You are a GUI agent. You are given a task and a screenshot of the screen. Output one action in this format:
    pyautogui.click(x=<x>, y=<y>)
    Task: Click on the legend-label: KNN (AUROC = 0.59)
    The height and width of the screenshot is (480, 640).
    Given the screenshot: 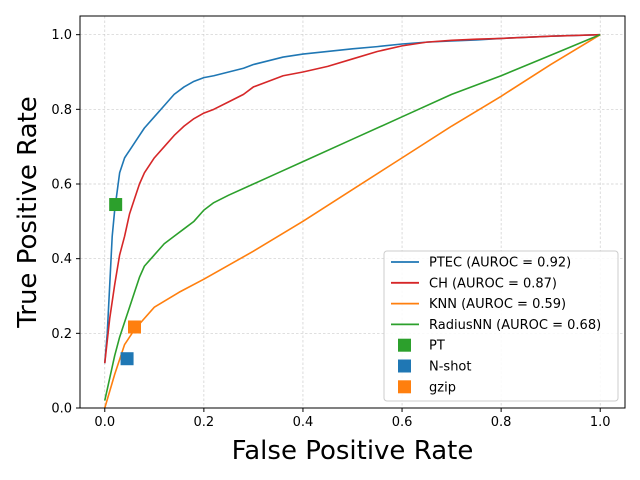 What is the action you would take?
    pyautogui.click(x=497, y=304)
    